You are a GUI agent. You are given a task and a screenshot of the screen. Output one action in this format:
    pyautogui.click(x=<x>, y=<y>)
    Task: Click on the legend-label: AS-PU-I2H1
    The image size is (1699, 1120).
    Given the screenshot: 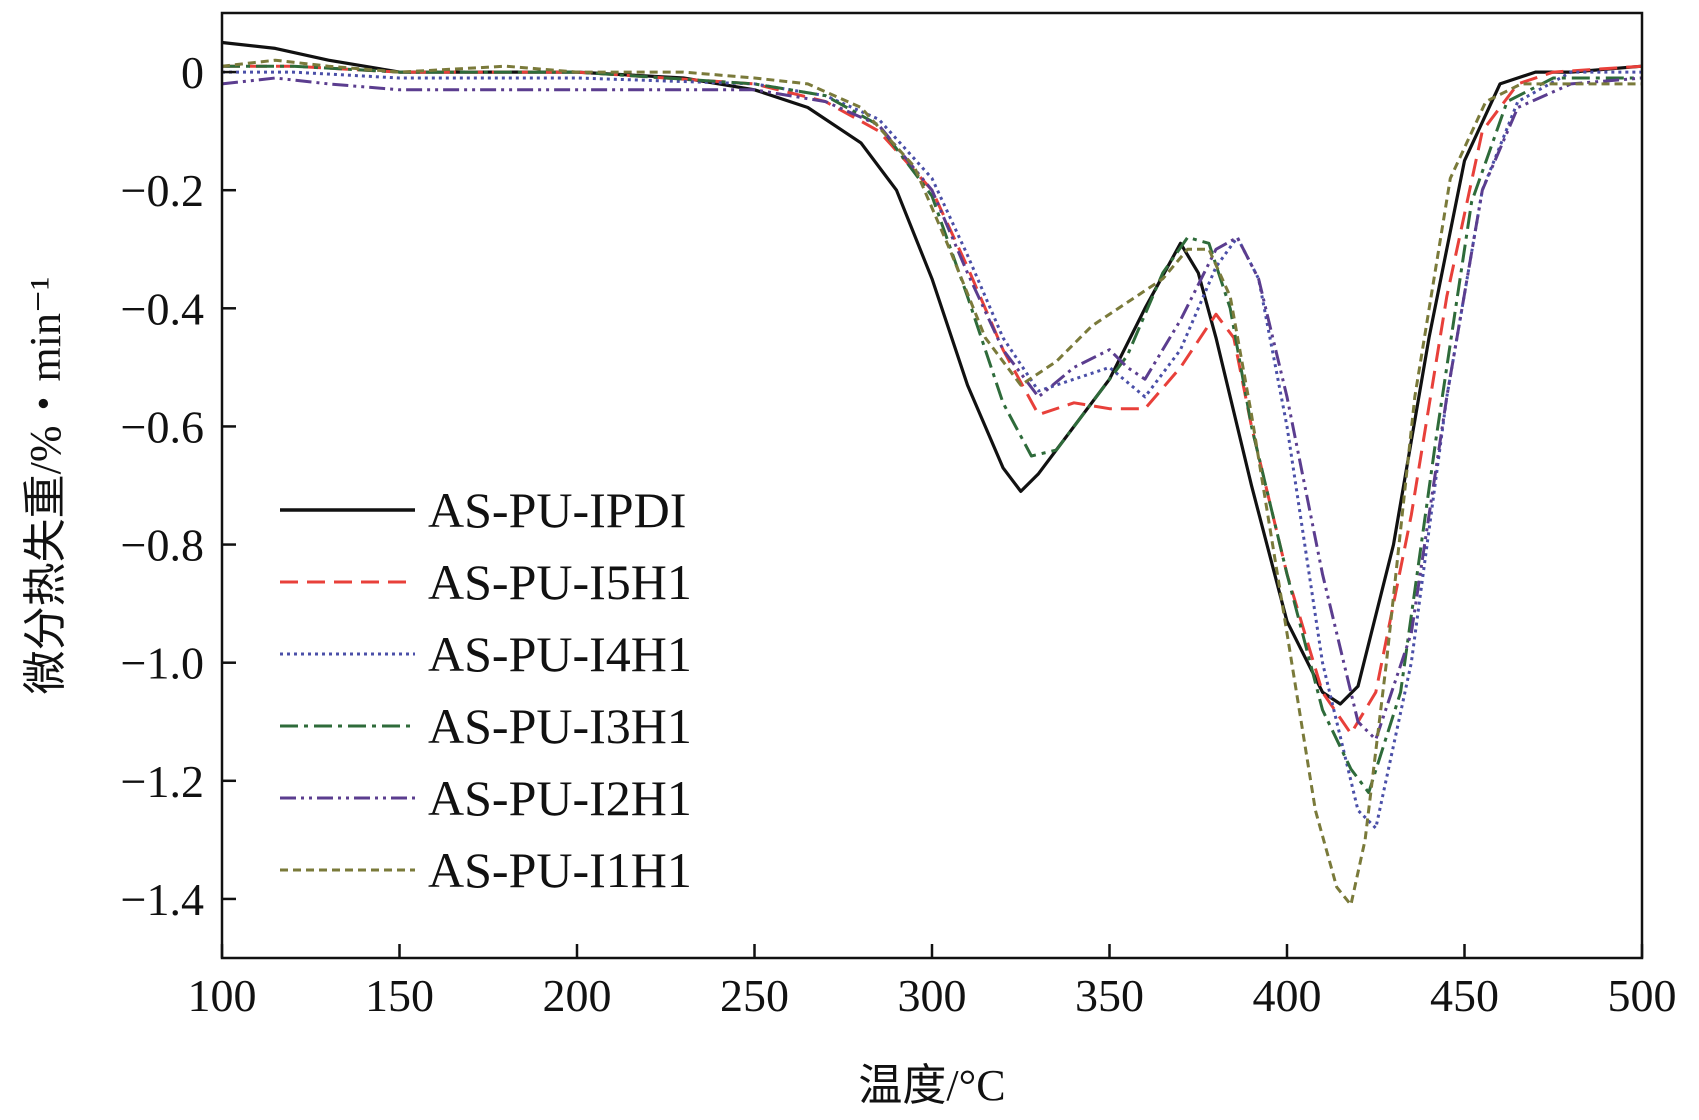 What is the action you would take?
    pyautogui.click(x=560, y=798)
    